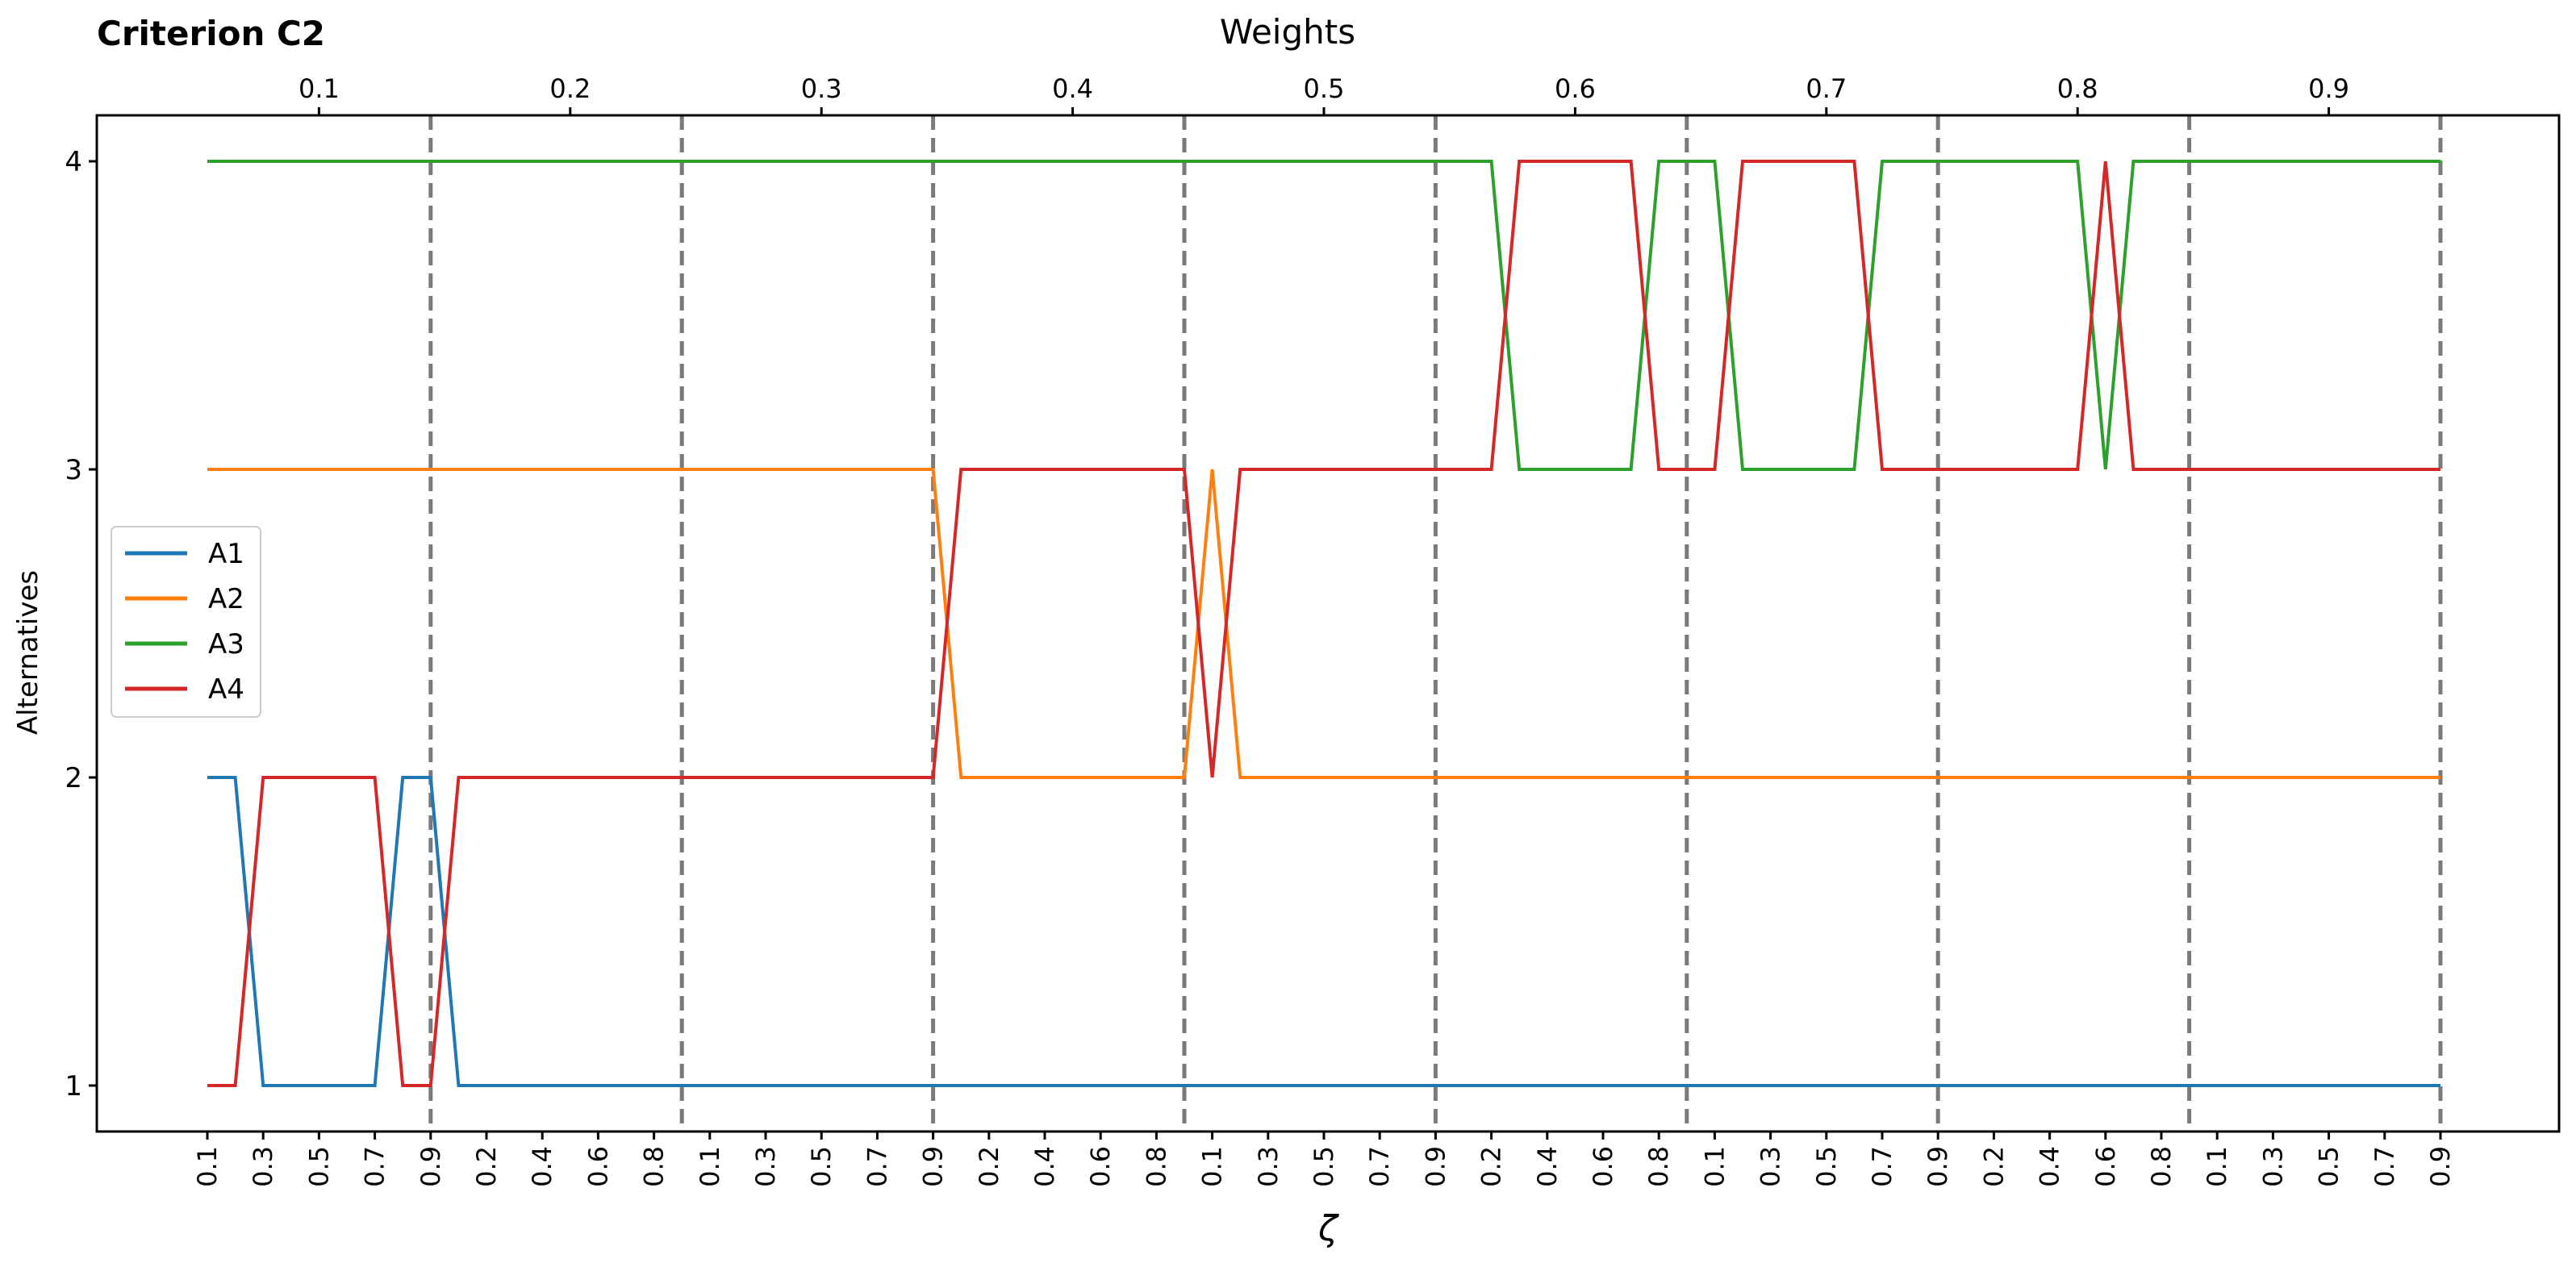  I want to click on legend-label-a1: A1, so click(226, 554).